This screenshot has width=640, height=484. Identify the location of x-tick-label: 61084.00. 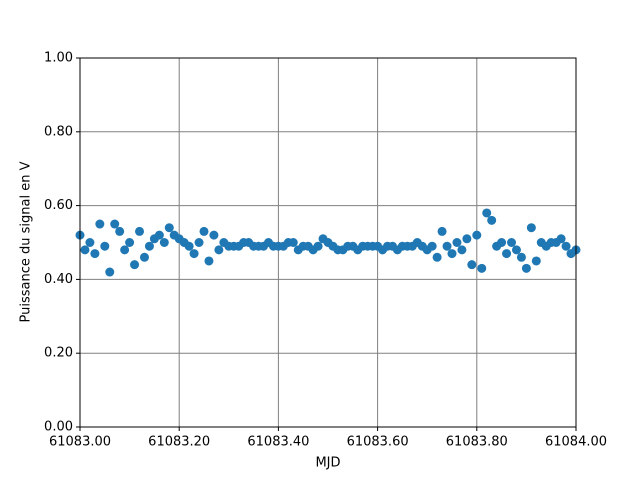
(576, 442).